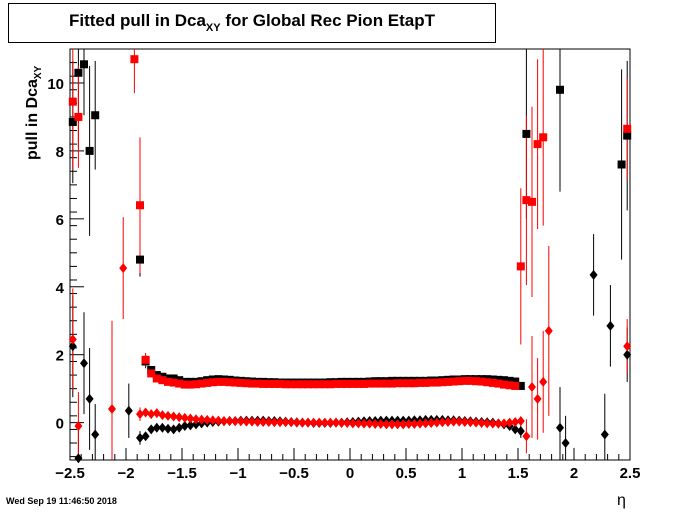 The width and height of the screenshot is (700, 512). Describe the element at coordinates (462, 473) in the screenshot. I see `x-tick-label: 1` at that location.